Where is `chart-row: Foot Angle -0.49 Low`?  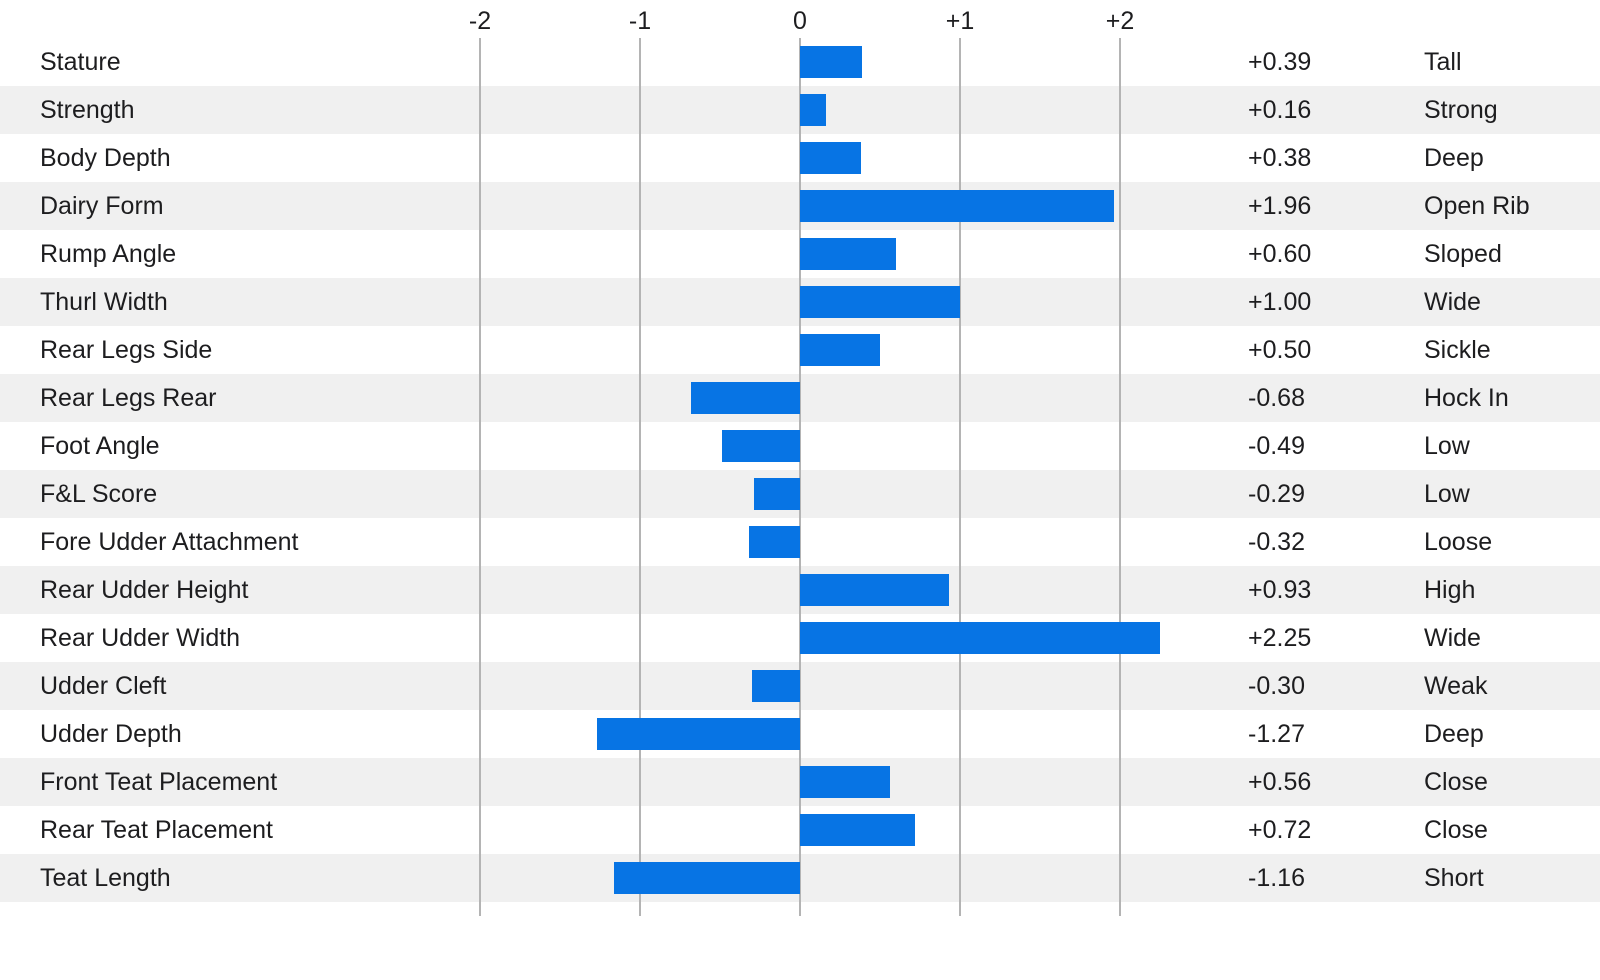 chart-row: Foot Angle -0.49 Low is located at coordinates (800, 446).